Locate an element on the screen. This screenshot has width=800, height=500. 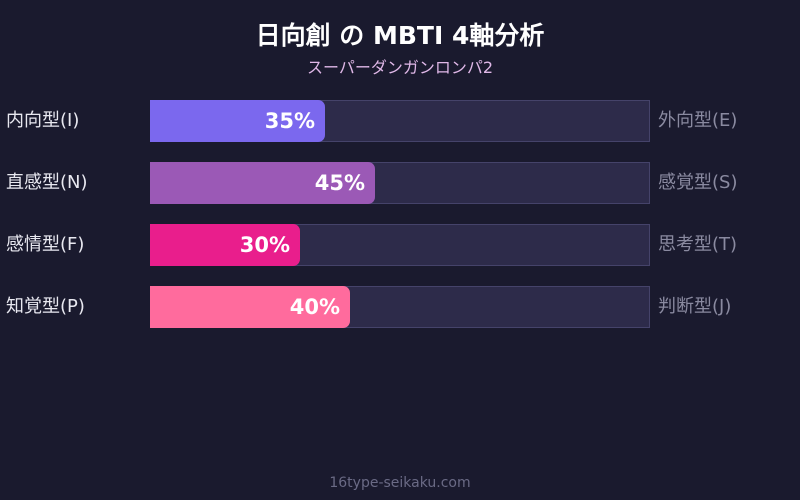
right-trait-label: 外向型(E) is located at coordinates (698, 120).